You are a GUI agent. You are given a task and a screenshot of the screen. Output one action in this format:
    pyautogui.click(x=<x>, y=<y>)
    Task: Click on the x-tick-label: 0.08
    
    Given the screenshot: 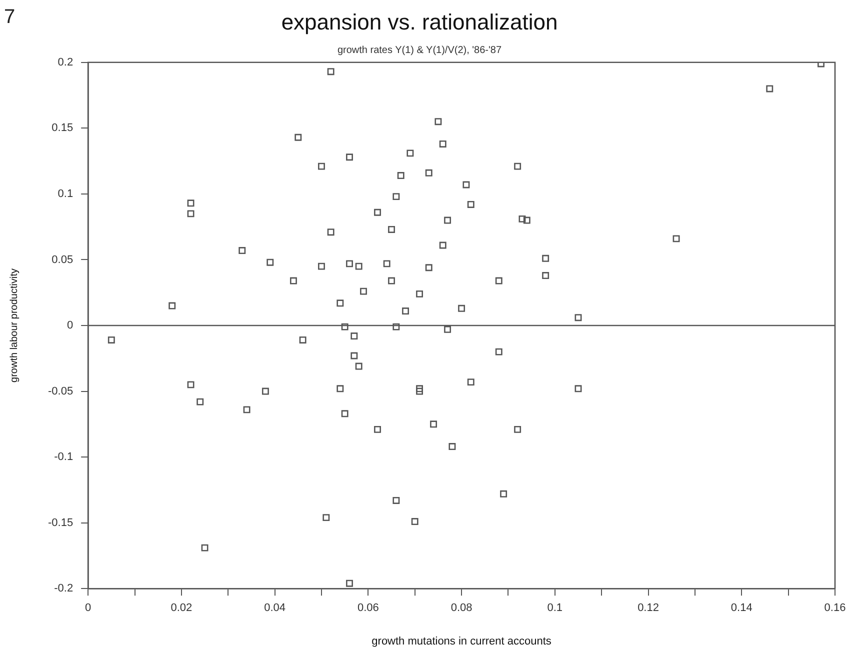 What is the action you would take?
    pyautogui.click(x=461, y=608)
    